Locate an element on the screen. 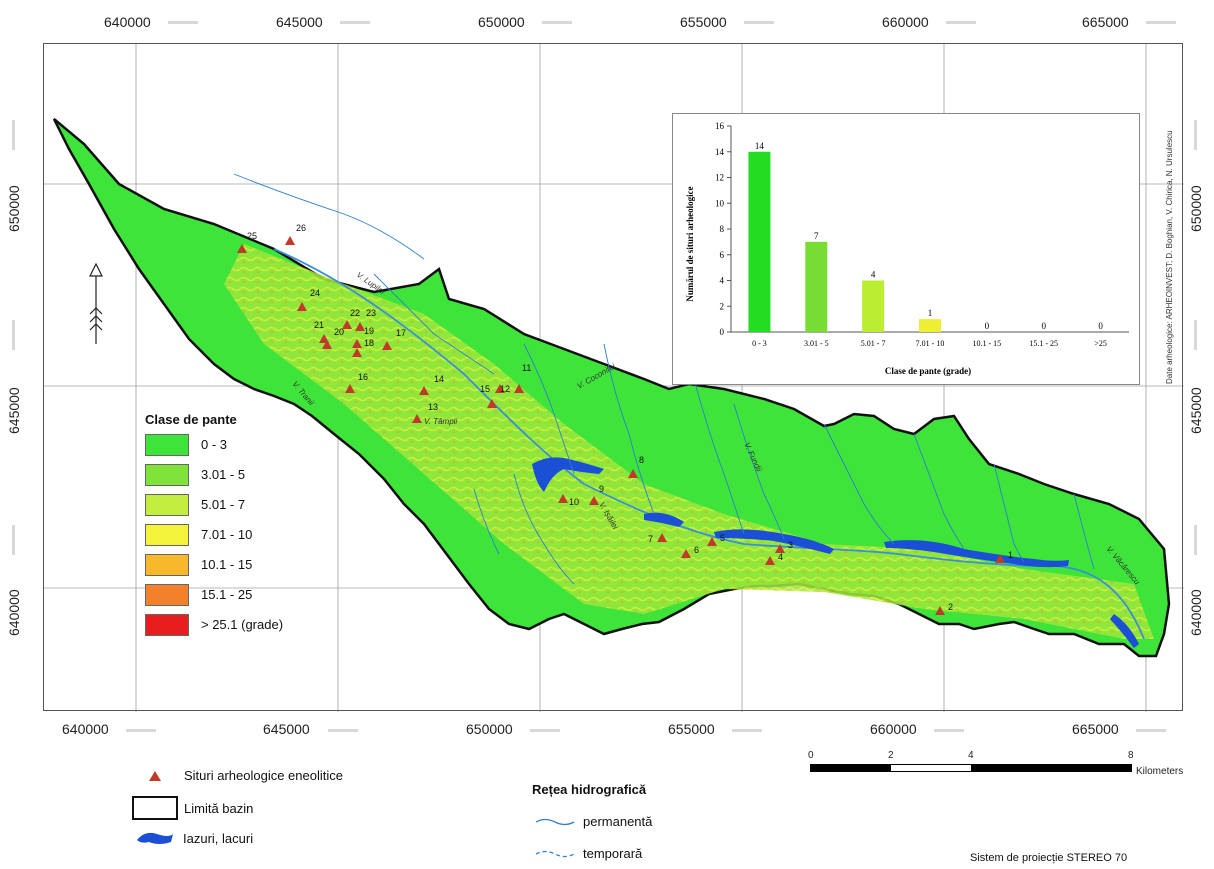 The image size is (1214, 869). chart-y-tick: 0 is located at coordinates (722, 332).